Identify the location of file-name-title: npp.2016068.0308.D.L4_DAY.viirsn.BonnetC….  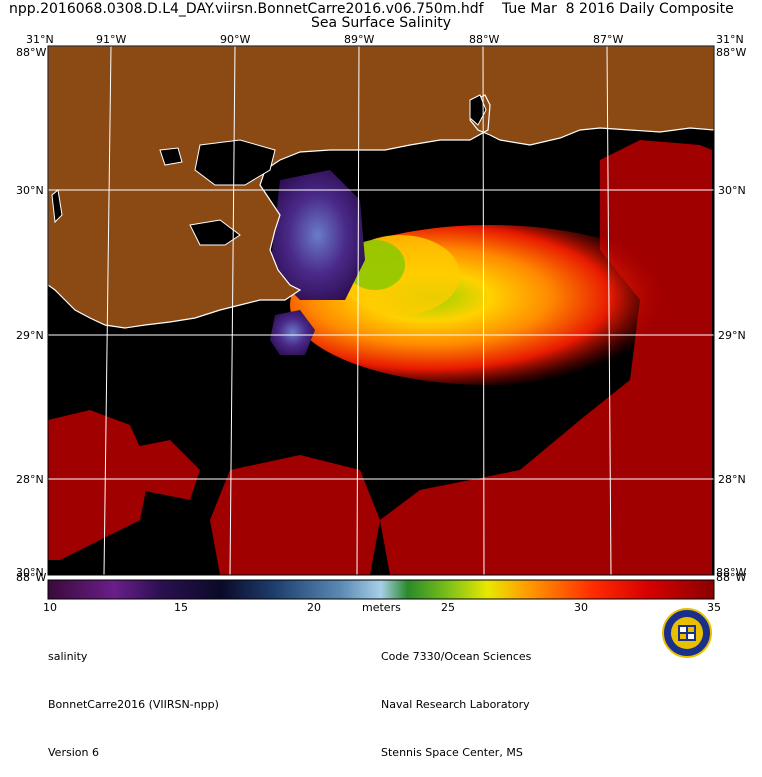
(246, 9).